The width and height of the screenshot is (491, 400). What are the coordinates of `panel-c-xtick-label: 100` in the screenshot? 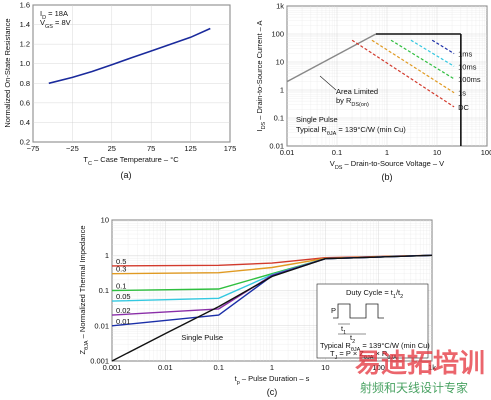 It's located at (378, 367).